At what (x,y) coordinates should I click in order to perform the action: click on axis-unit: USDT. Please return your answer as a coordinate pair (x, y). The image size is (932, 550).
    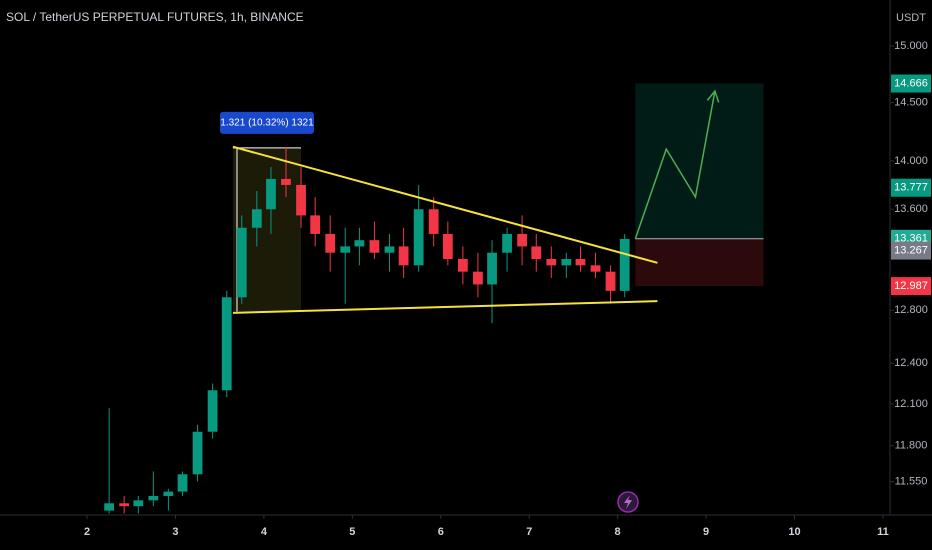
    Looking at the image, I should click on (911, 18).